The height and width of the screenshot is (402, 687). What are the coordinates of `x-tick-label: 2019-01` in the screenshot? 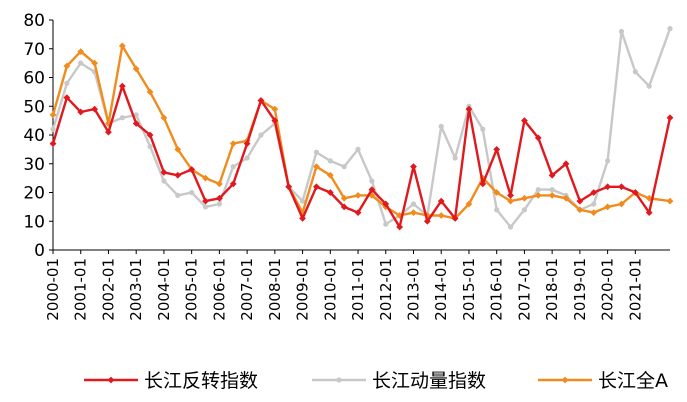 It's located at (580, 289).